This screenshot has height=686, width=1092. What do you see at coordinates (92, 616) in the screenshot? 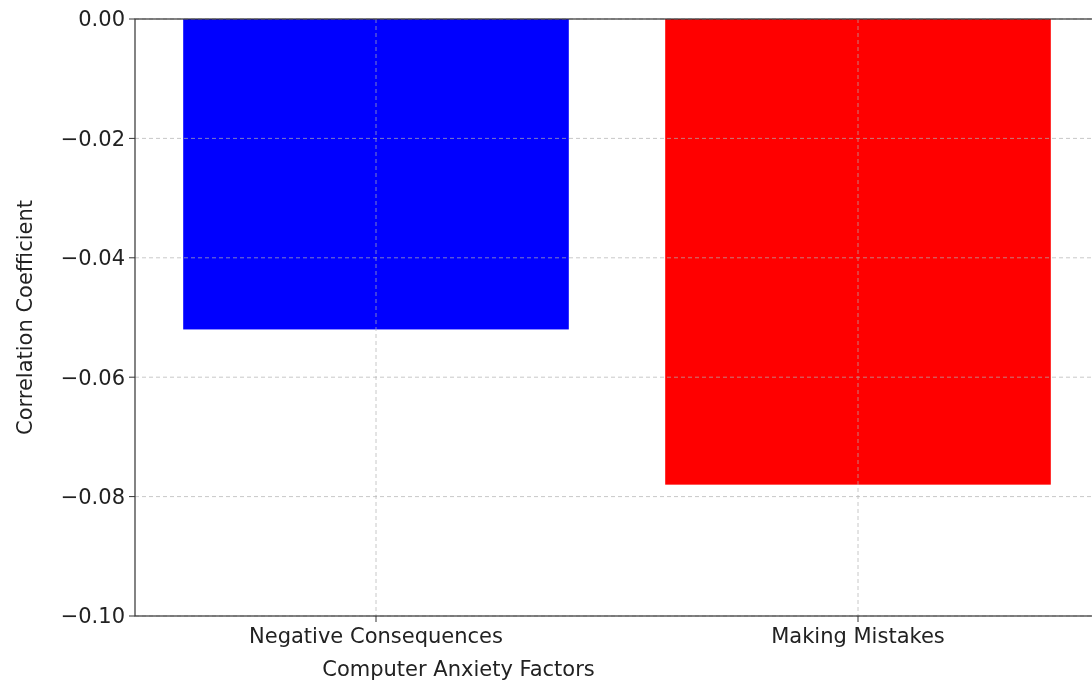
I see `y-tick-label: −0.10` at bounding box center [92, 616].